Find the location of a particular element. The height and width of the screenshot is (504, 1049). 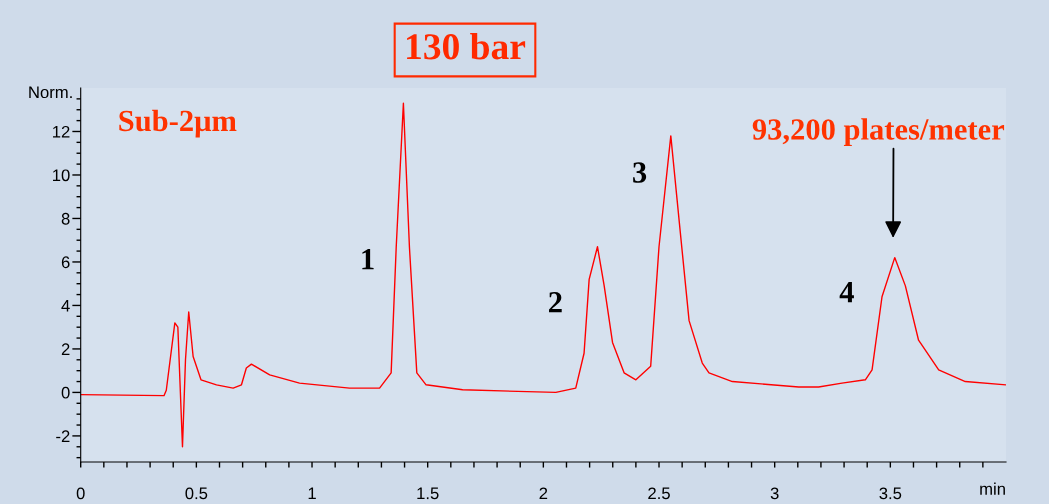

x-axis-title: min is located at coordinates (992, 488).